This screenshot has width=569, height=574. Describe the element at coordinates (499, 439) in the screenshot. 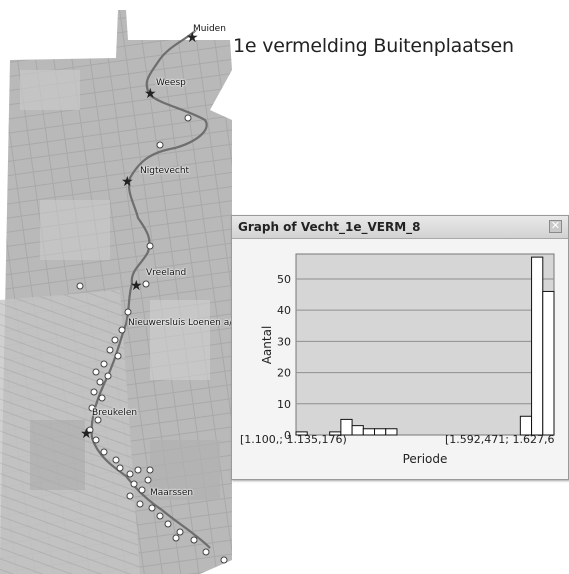

I see `x-tick-label-last: [1.592,471; 1.627,6` at that location.